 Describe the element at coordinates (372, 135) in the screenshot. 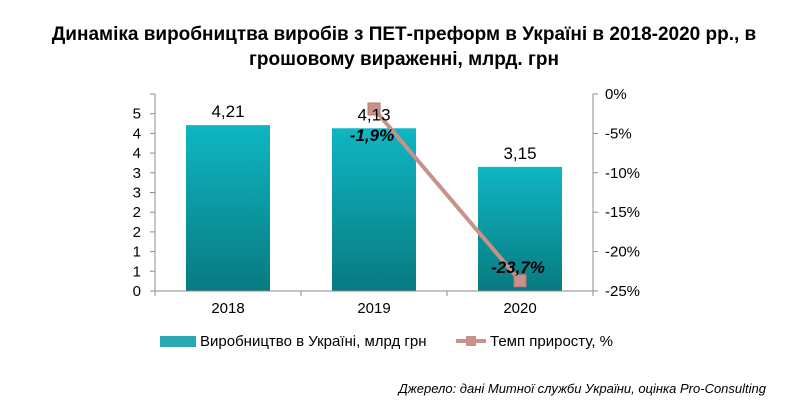

I see `growth-value-label: -1,9%` at that location.